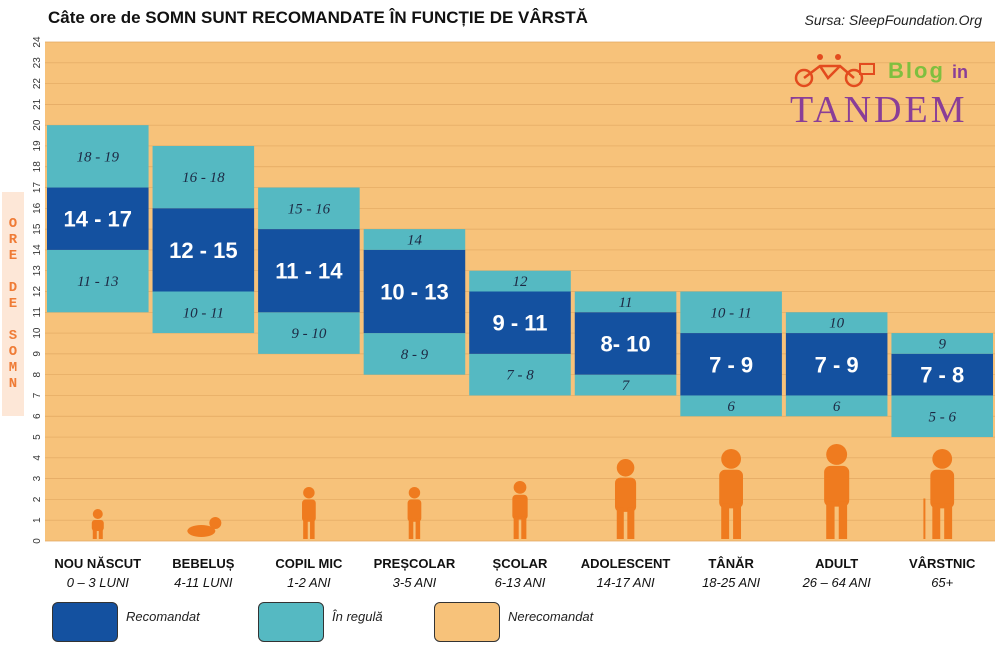 Image resolution: width=1000 pixels, height=645 pixels. Describe the element at coordinates (916, 70) in the screenshot. I see `logo-blog-text: Blog` at that location.